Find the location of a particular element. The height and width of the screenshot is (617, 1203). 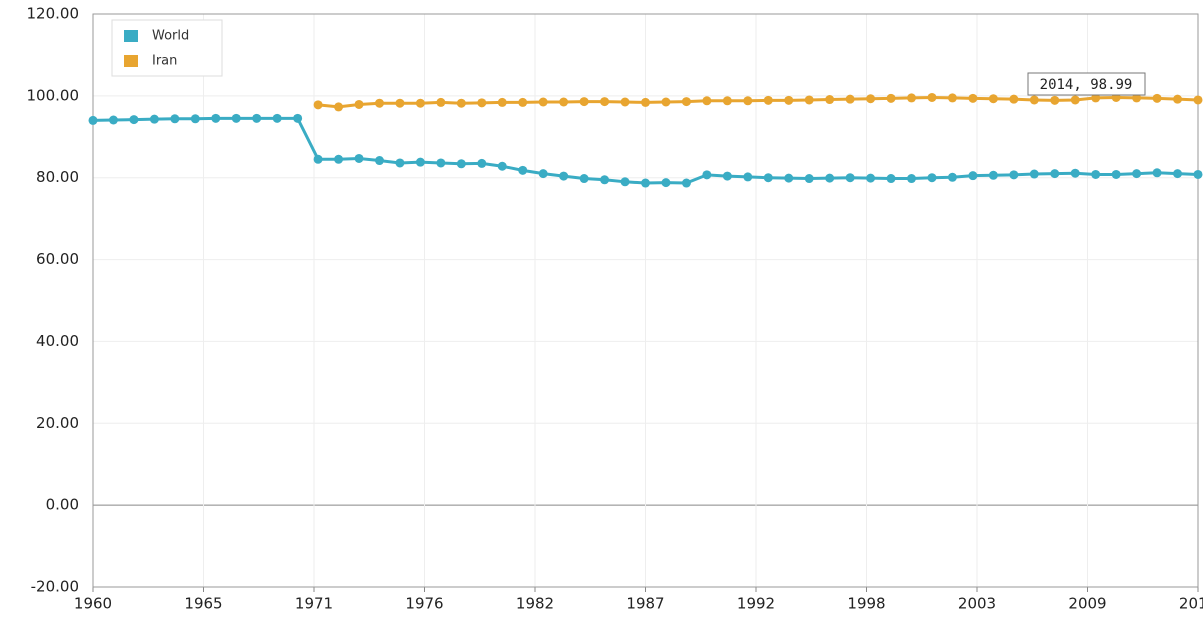

x-tick-label: 1971 is located at coordinates (314, 604).